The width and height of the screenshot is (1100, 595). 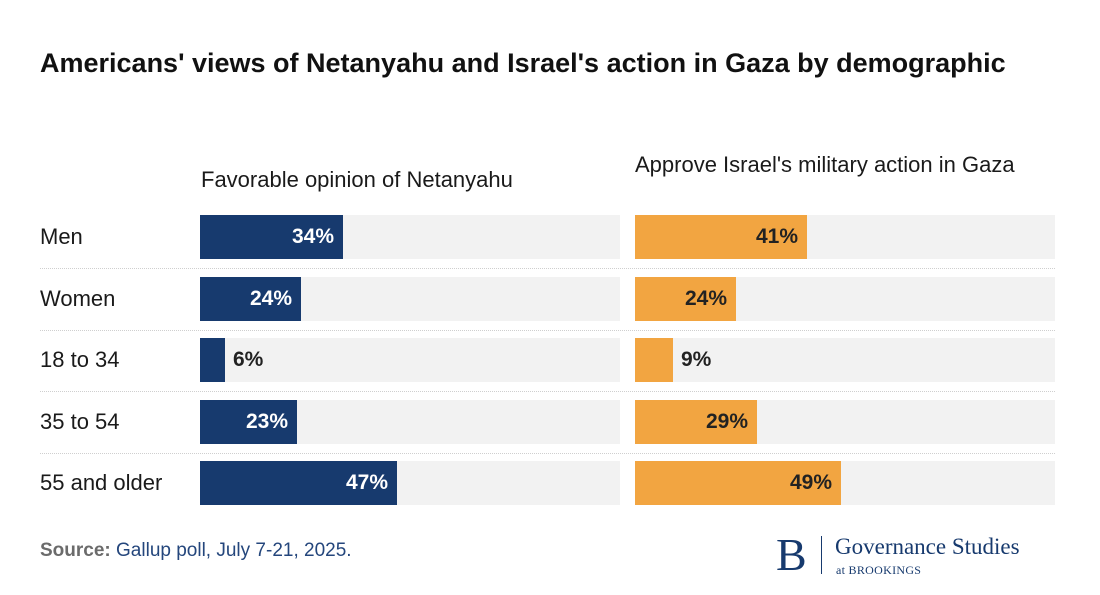 I want to click on source-label: Source:, so click(x=75, y=550).